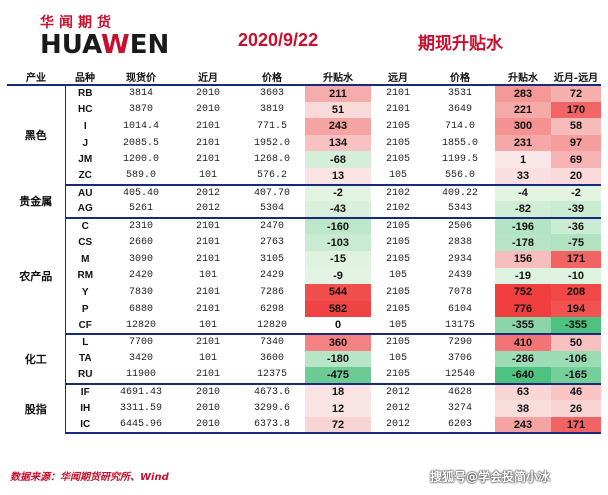 The width and height of the screenshot is (608, 495). Describe the element at coordinates (85, 160) in the screenshot. I see `variety-code-cell: JM` at that location.